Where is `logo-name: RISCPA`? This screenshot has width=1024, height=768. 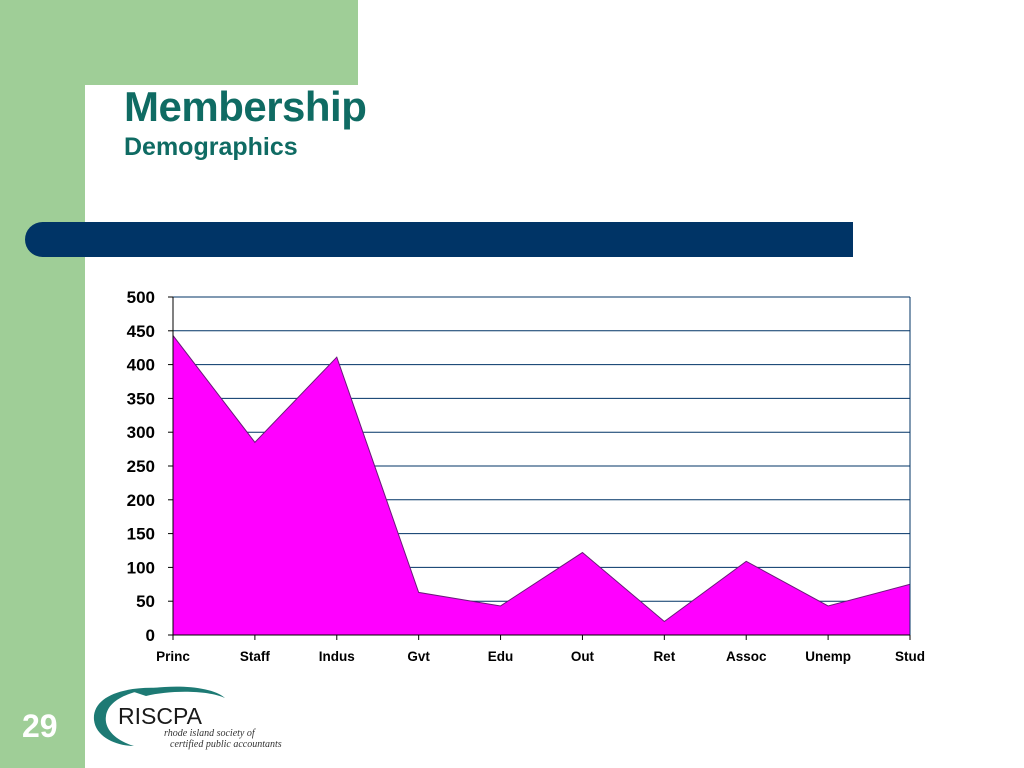 logo-name: RISCPA is located at coordinates (160, 716).